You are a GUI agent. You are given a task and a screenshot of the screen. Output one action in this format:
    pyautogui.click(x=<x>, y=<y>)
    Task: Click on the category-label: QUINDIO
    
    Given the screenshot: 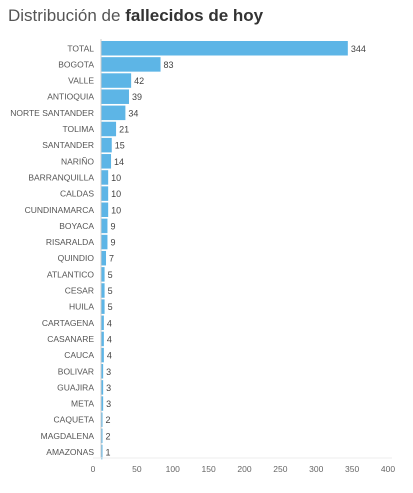 What is the action you would take?
    pyautogui.click(x=76, y=258)
    